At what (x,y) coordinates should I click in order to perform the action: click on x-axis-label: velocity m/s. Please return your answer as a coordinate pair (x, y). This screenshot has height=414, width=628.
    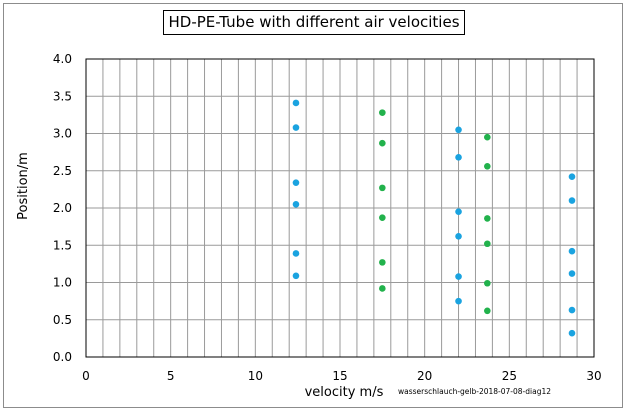
    Looking at the image, I should click on (344, 392).